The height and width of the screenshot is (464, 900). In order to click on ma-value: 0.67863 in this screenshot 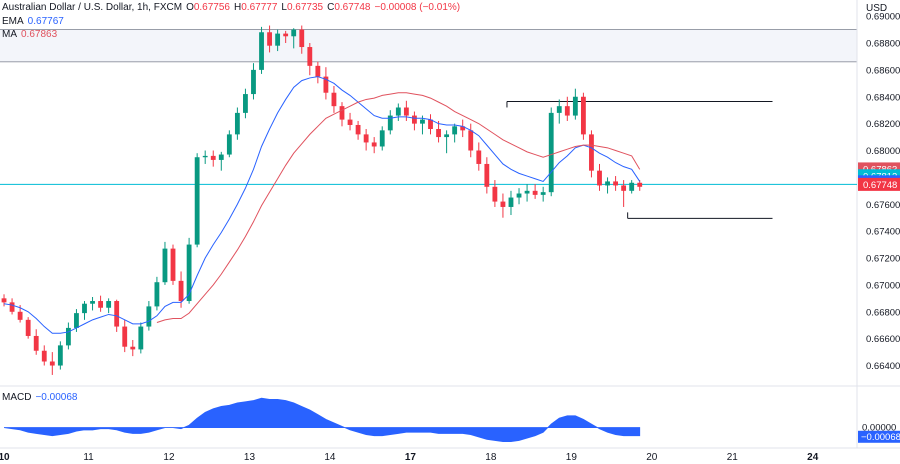, I will do `click(39, 34)`.